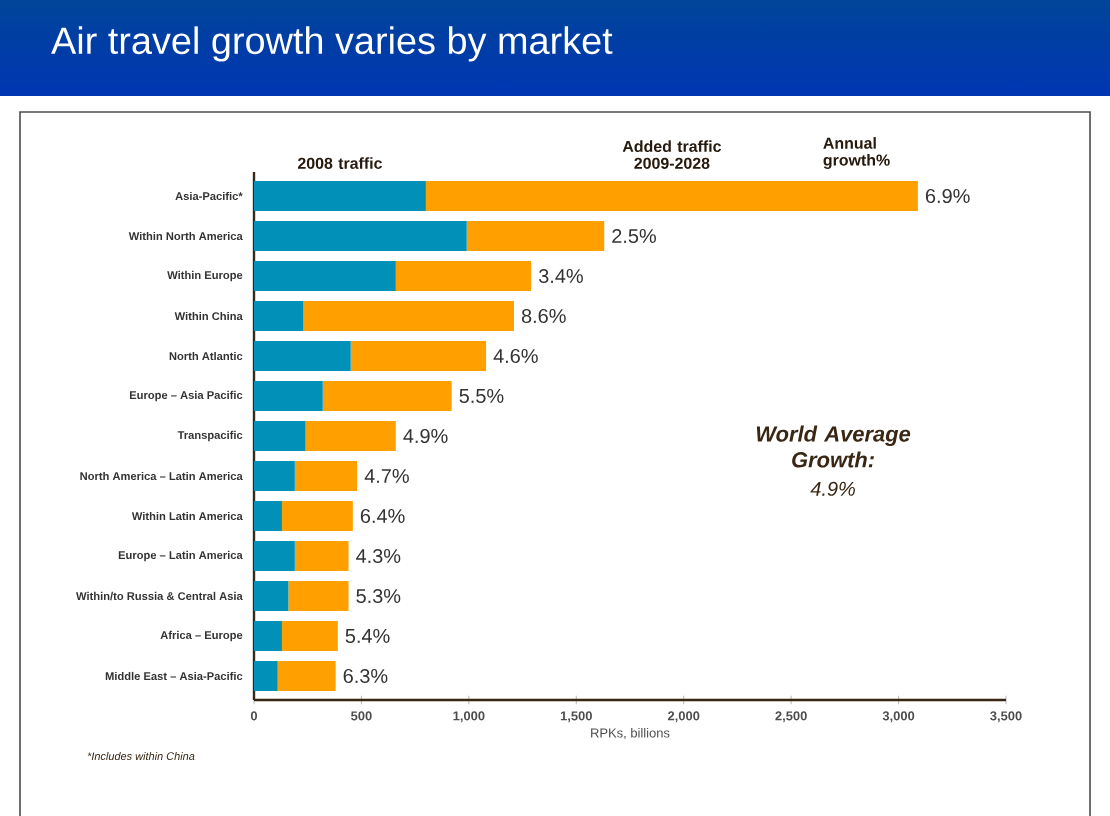  I want to click on annotation: 6.3%, so click(365, 676).